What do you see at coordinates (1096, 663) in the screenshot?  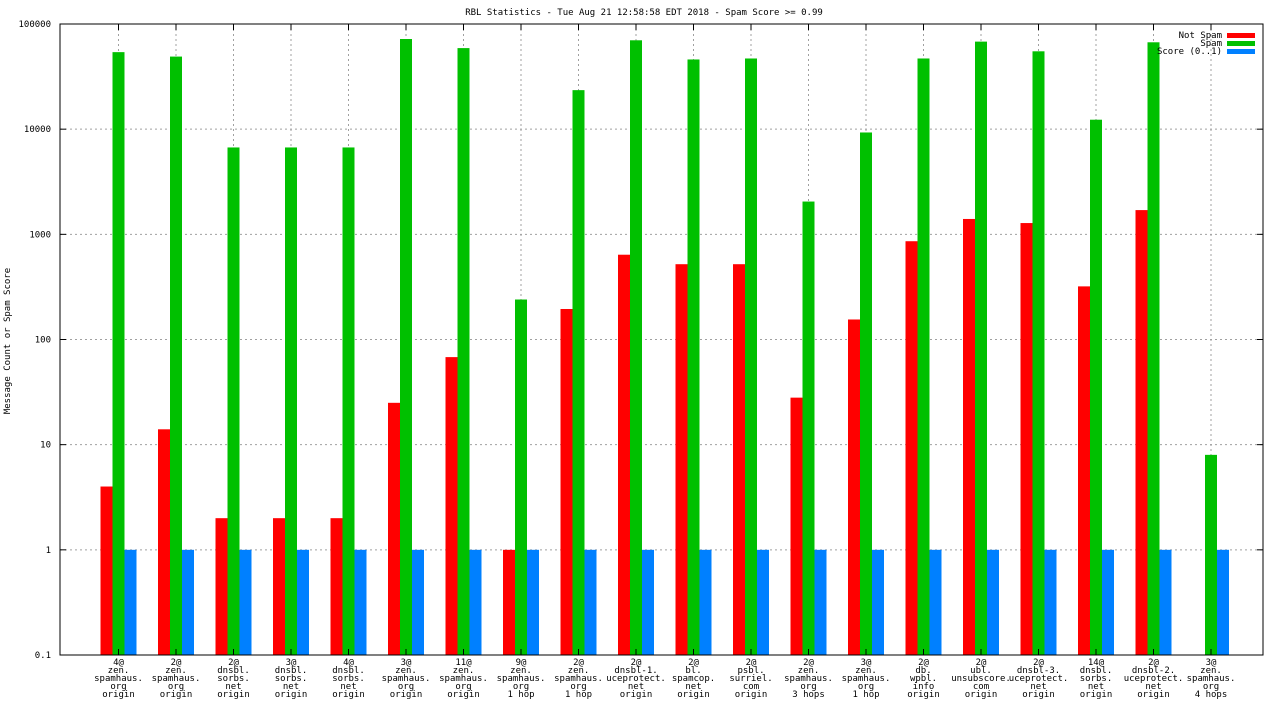 I see `x-tick-label: 14@` at bounding box center [1096, 663].